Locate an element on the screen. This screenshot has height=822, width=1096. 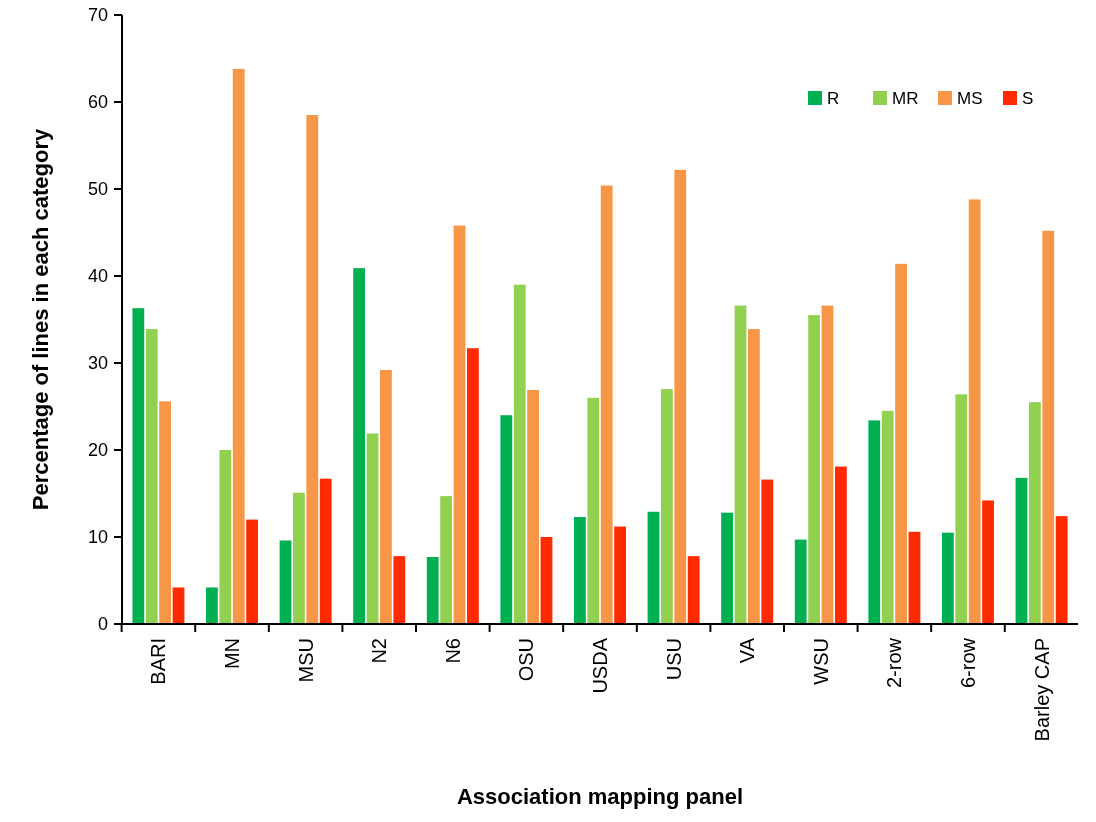
x-tick-label: USDA is located at coordinates (600, 665).